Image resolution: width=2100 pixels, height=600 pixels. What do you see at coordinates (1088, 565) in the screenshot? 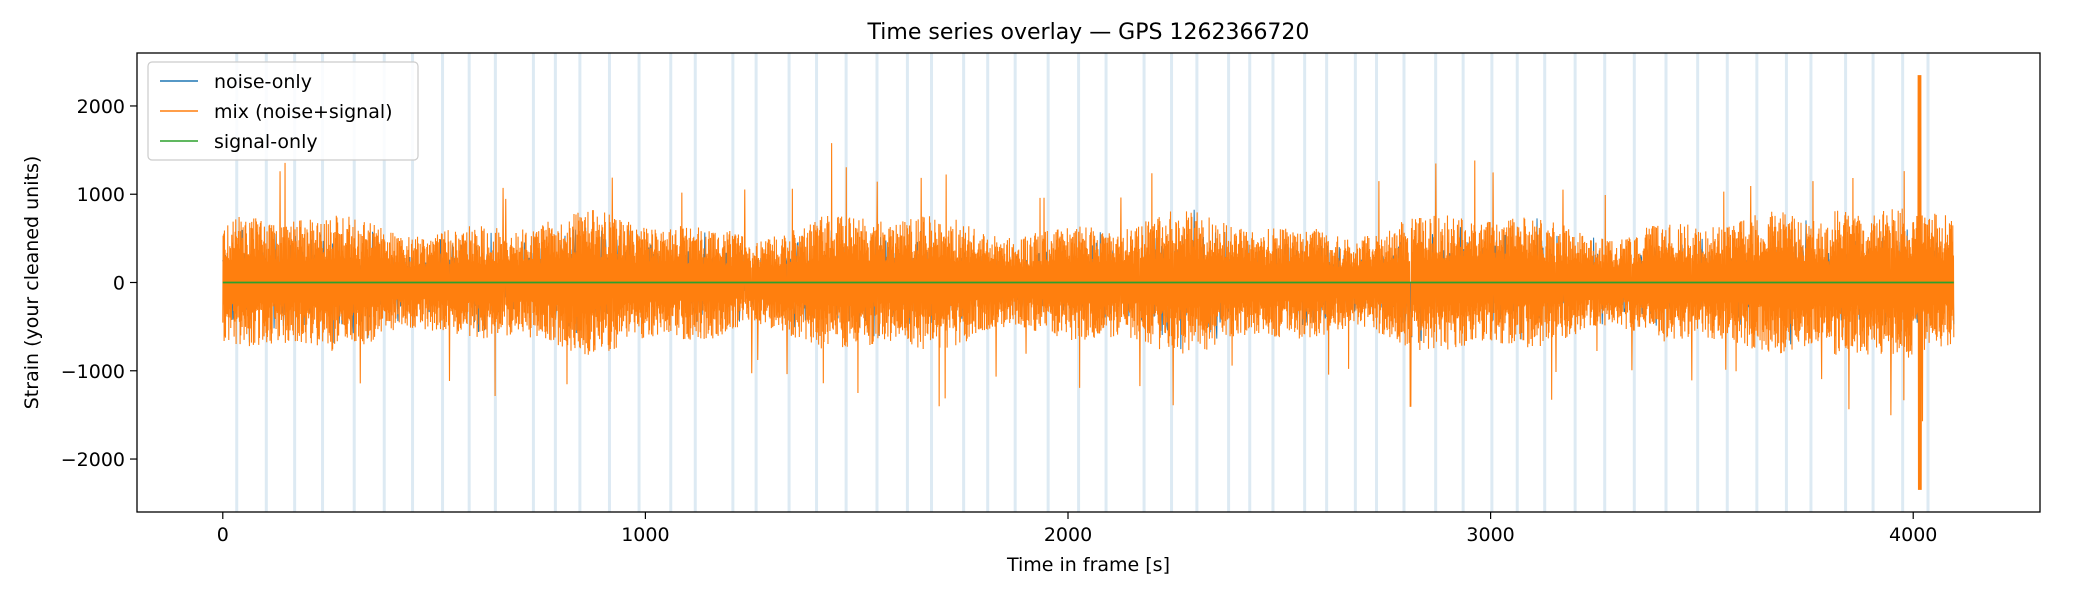
I see `x-axis-label: Time in frame [s]` at bounding box center [1088, 565].